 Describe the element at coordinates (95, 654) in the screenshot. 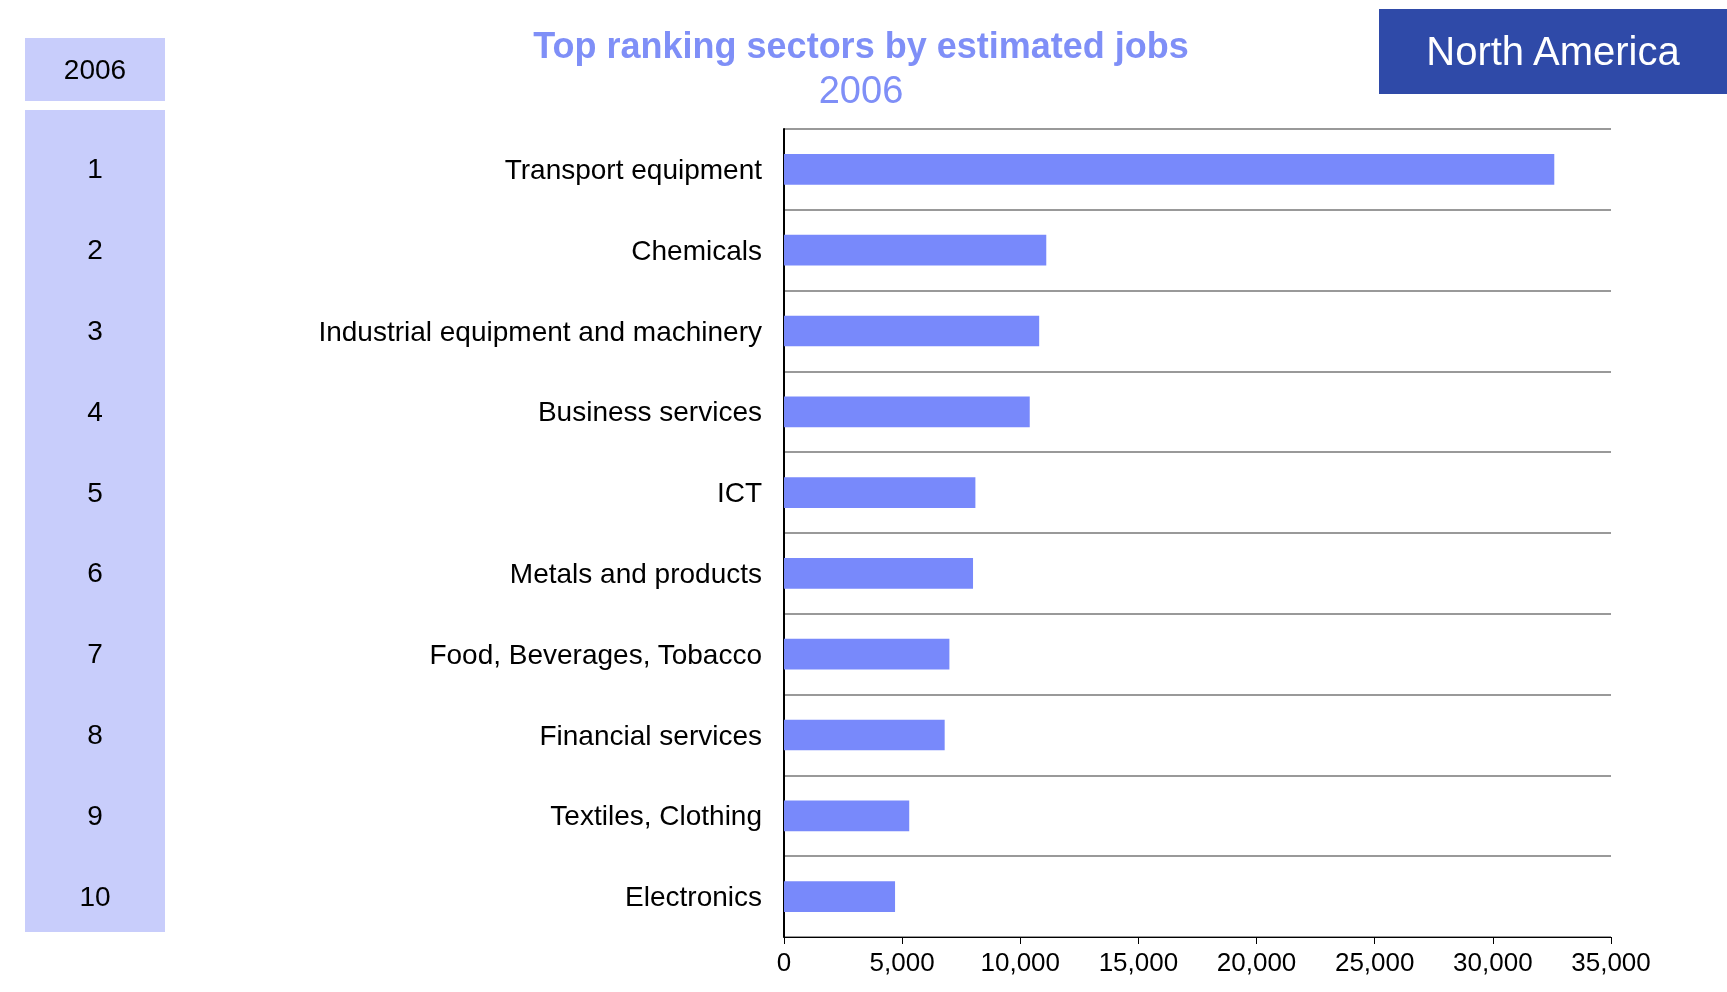

I see `text: 7` at that location.